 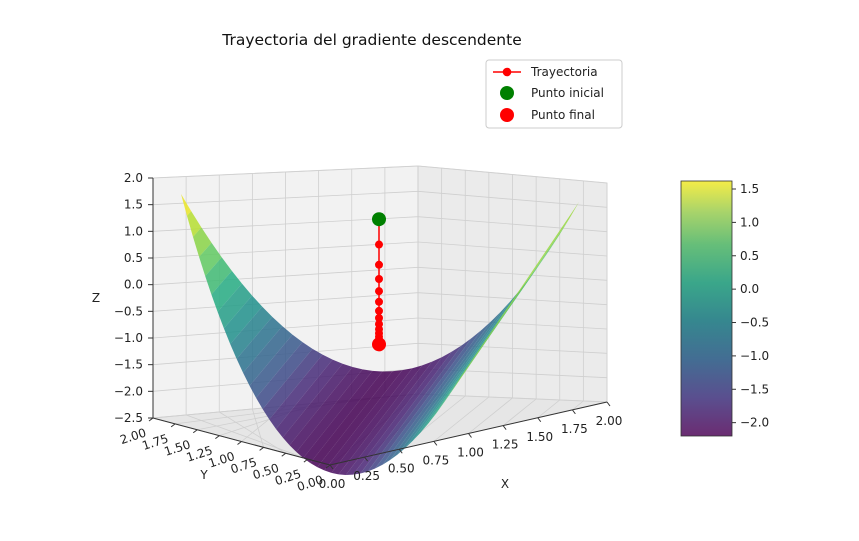 I want to click on z-tick-label: 0.5, so click(x=133, y=258).